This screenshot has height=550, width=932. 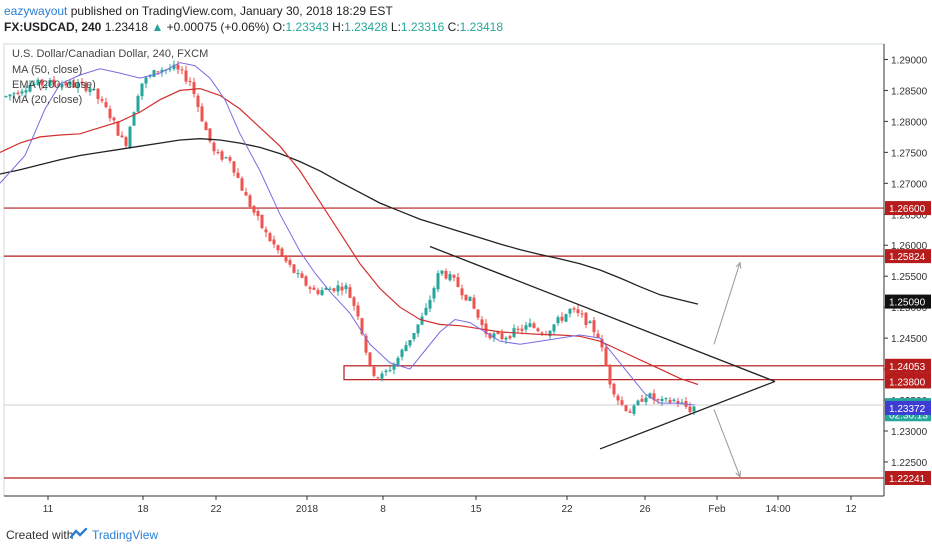 I want to click on price-label-text: 1.23372, so click(x=907, y=409).